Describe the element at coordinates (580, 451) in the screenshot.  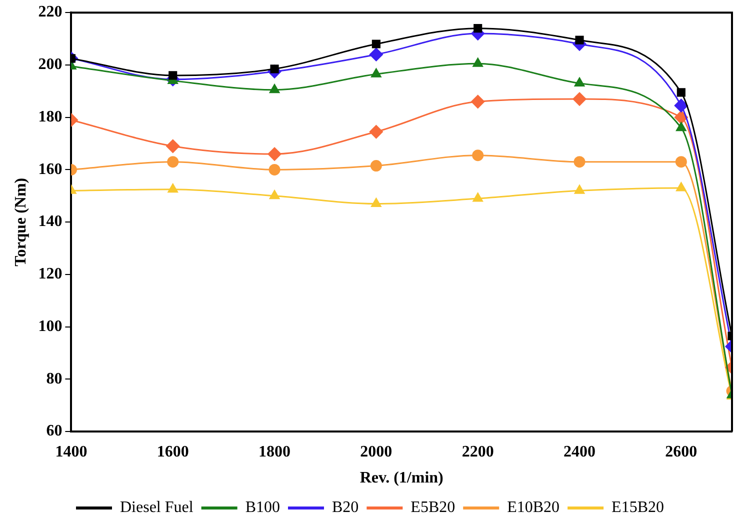
I see `x-tick-label: 2400` at that location.